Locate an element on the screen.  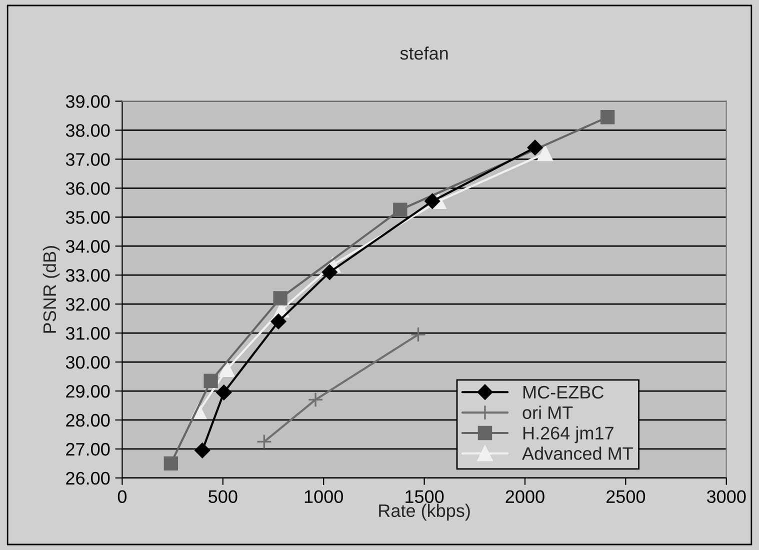
x-tick-label: 500 is located at coordinates (223, 497).